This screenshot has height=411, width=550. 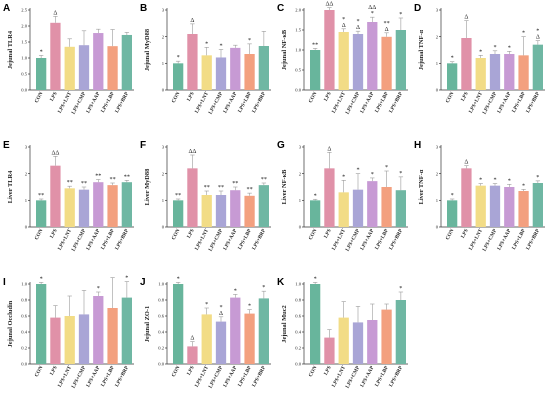 What do you see at coordinates (6, 8) in the screenshot?
I see `panel-letter: A` at bounding box center [6, 8].